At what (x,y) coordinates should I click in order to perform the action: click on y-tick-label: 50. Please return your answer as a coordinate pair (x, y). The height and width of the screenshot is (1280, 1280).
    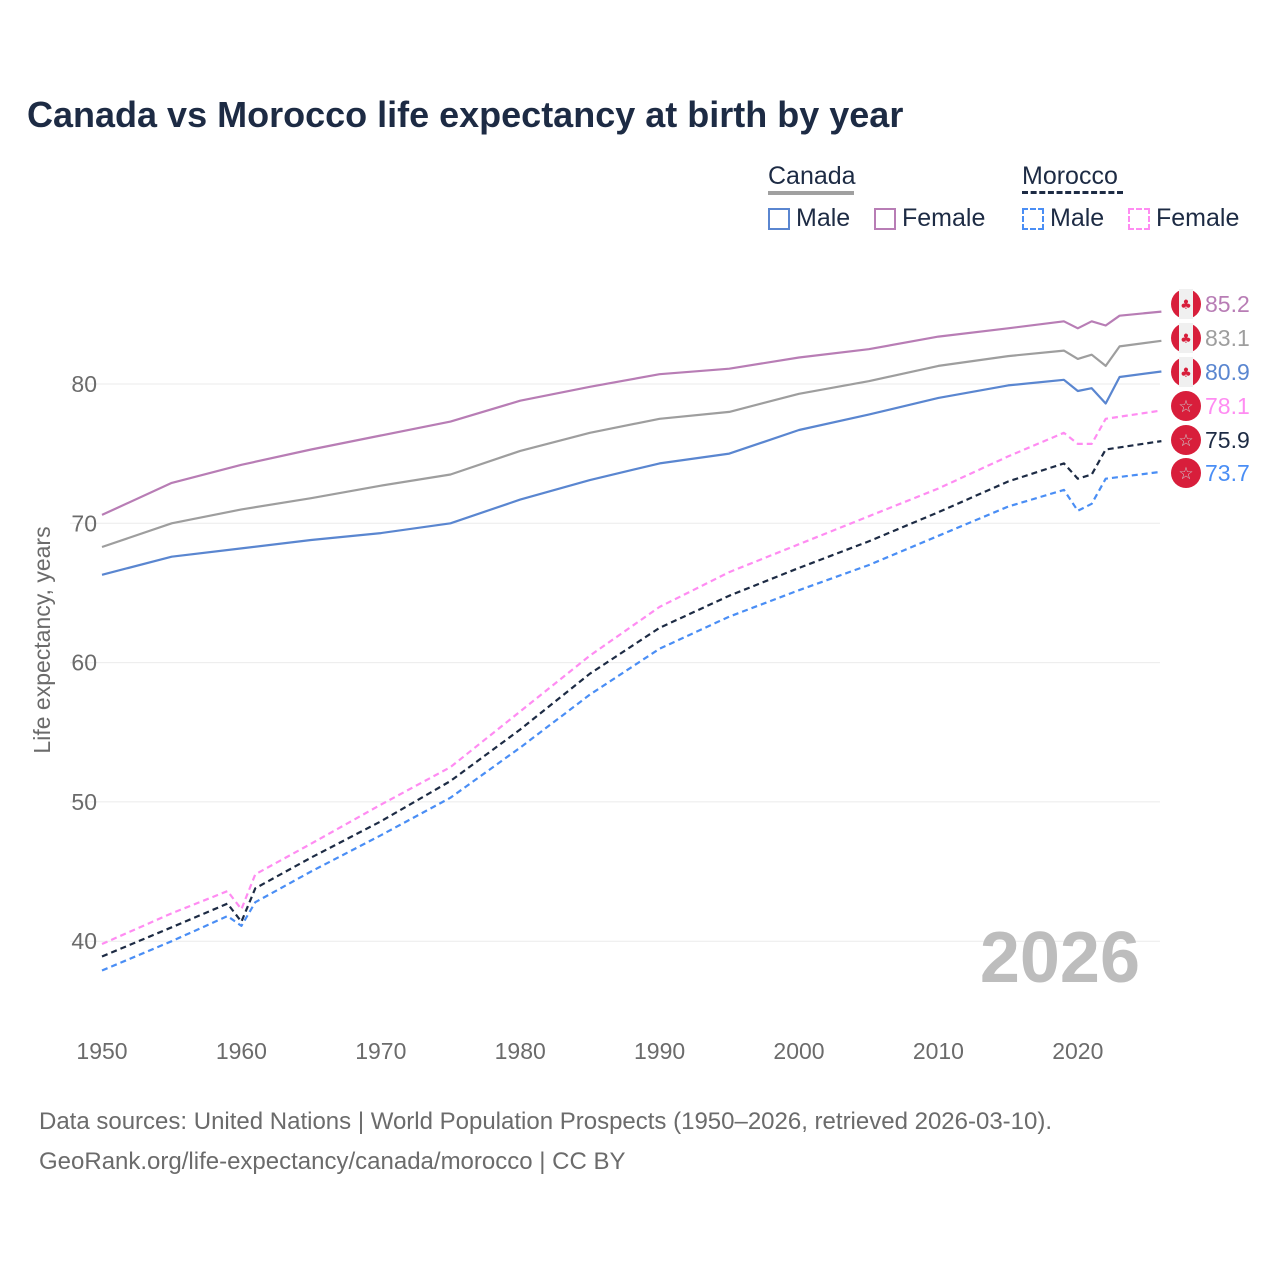
    Looking at the image, I should click on (84, 802).